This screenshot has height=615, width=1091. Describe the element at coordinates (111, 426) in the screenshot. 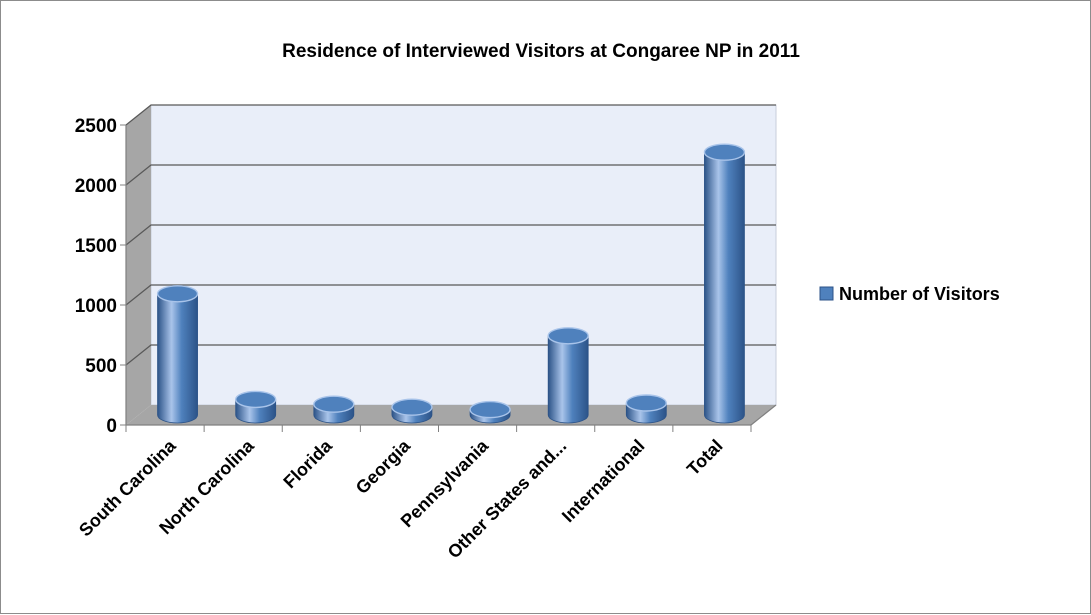

I see `y-tick-label: 0` at that location.